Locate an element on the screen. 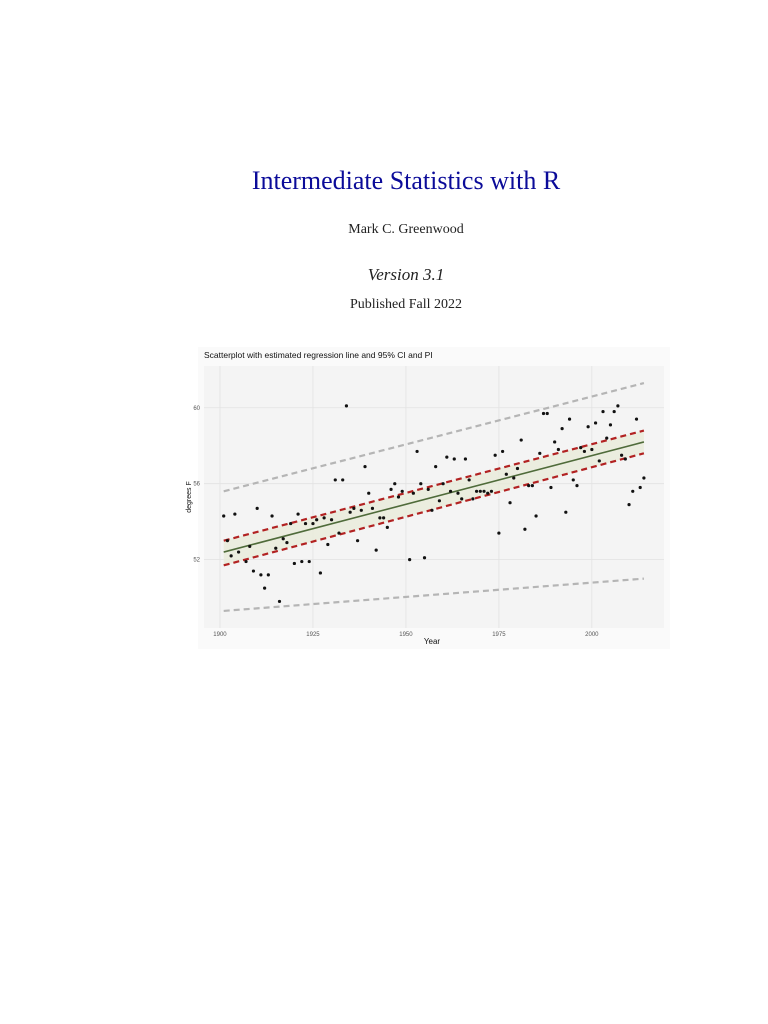 The width and height of the screenshot is (768, 1024). x-tick-label: 1900 is located at coordinates (220, 635).